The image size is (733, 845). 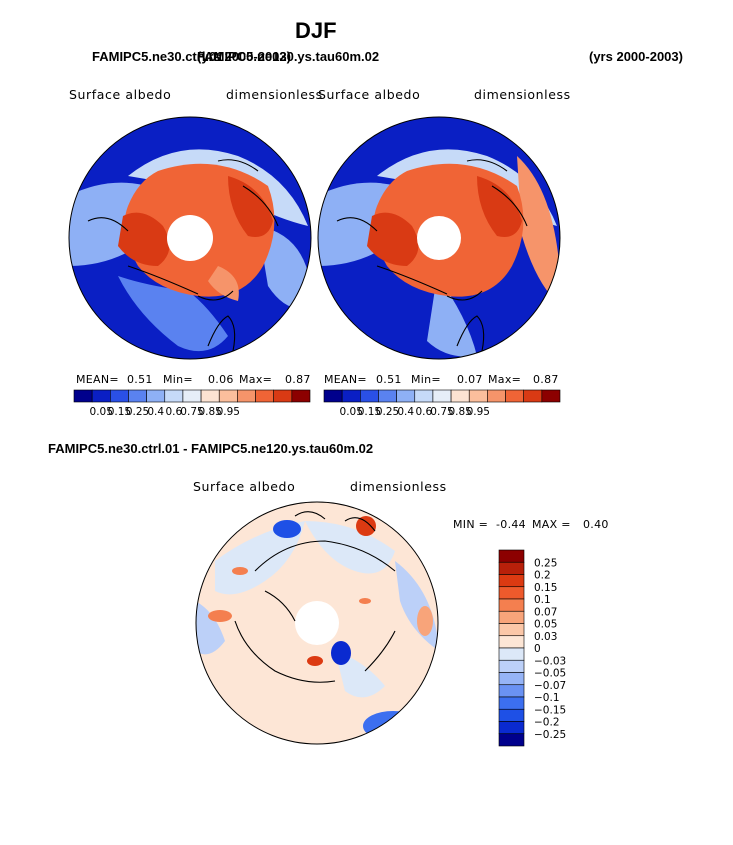 I want to click on panel3-pos-anomaly, so click(x=366, y=526).